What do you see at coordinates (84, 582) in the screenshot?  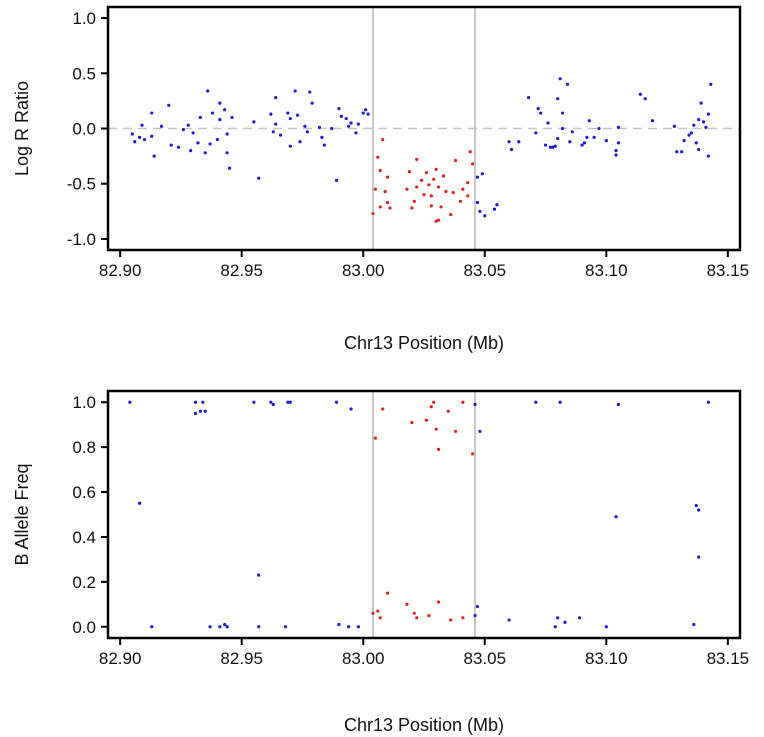 I see `y-tick-label: 0.2` at bounding box center [84, 582].